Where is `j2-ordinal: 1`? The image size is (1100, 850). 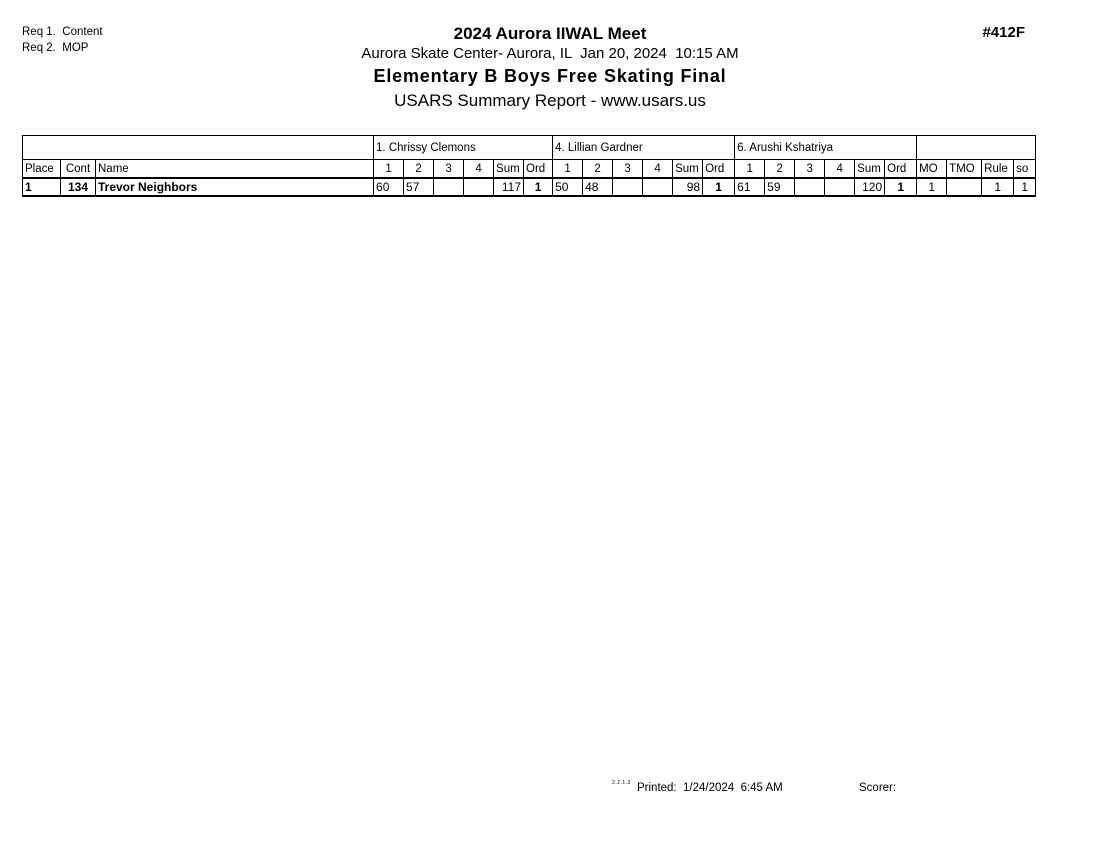
j2-ordinal: 1 is located at coordinates (719, 187).